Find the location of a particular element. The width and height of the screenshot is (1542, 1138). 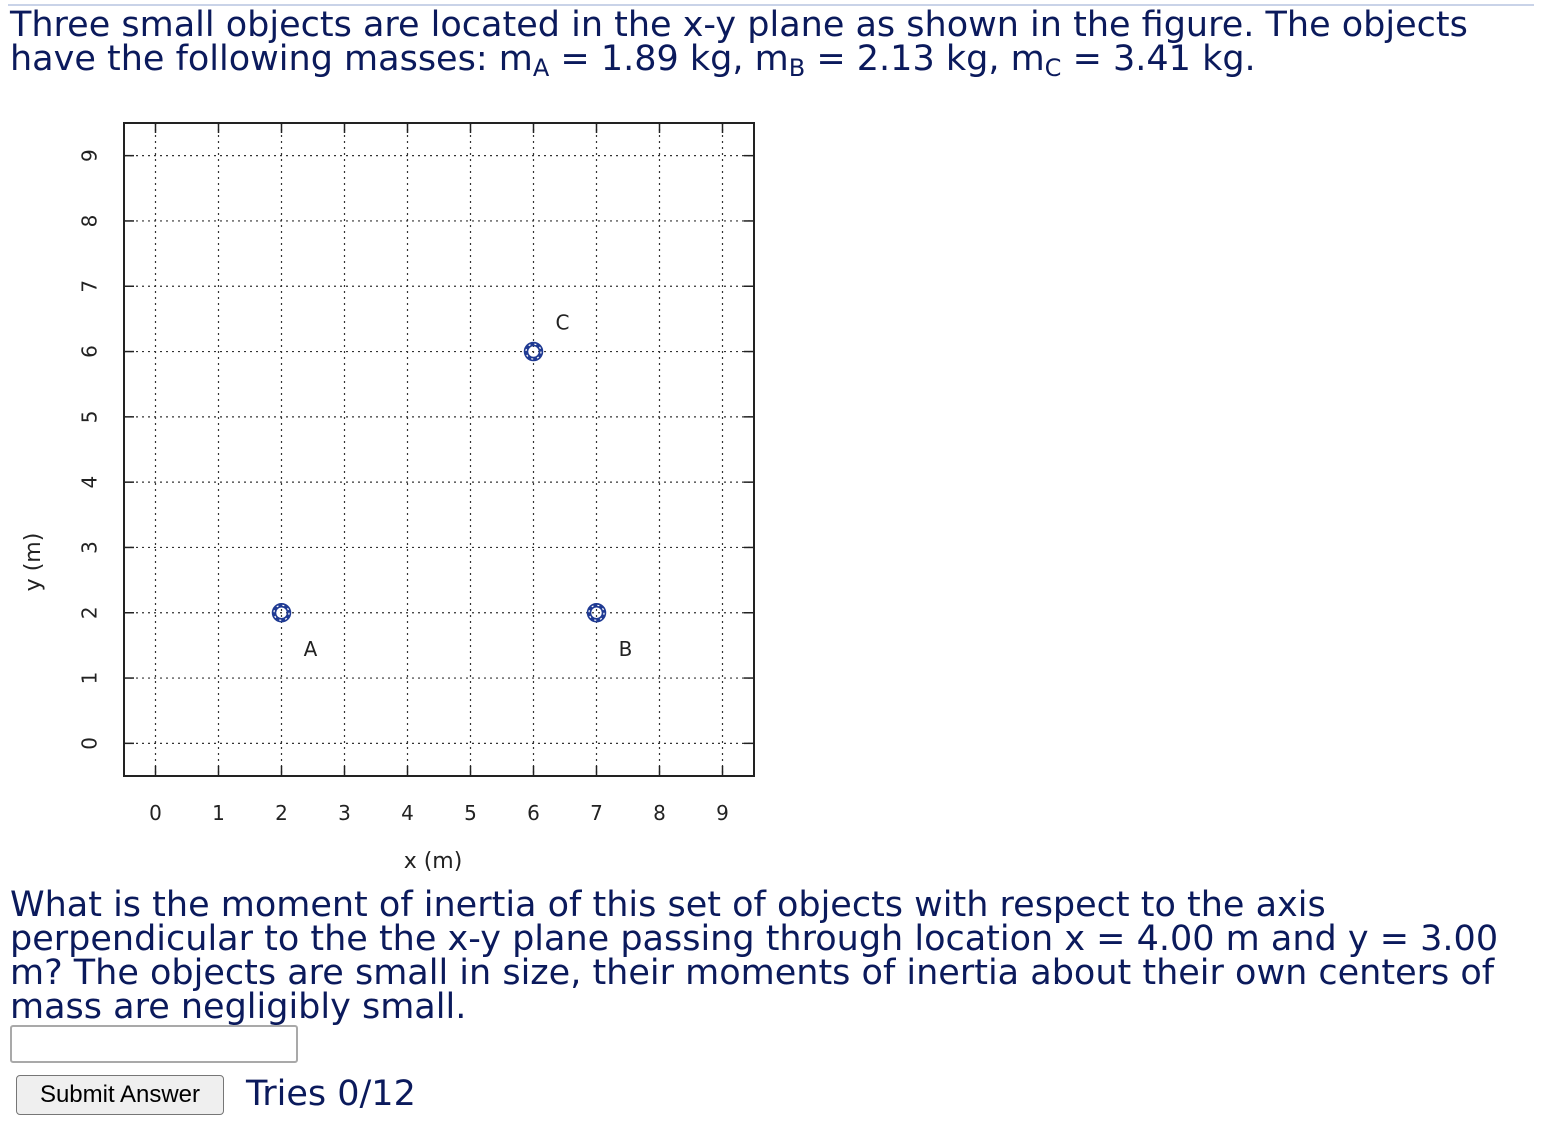

x-tick-label: 6 is located at coordinates (533, 813).